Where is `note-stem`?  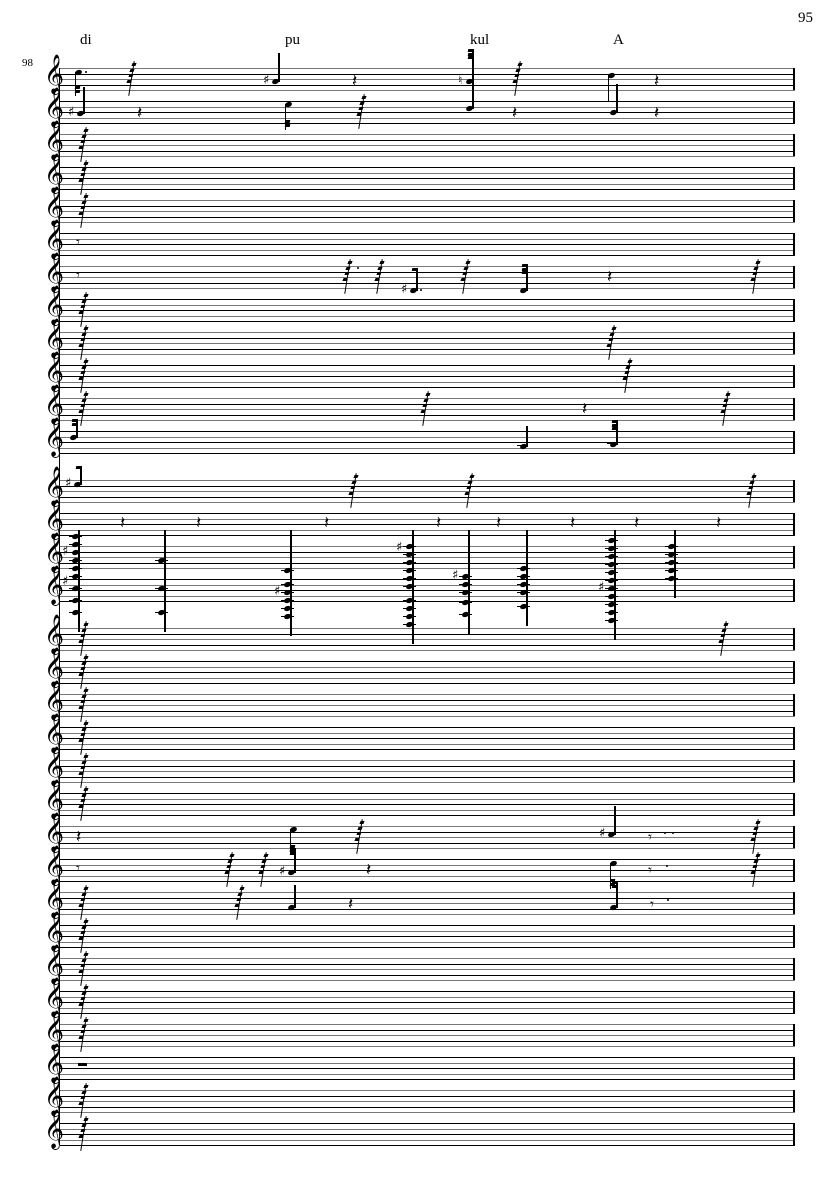
note-stem is located at coordinates (615, 820).